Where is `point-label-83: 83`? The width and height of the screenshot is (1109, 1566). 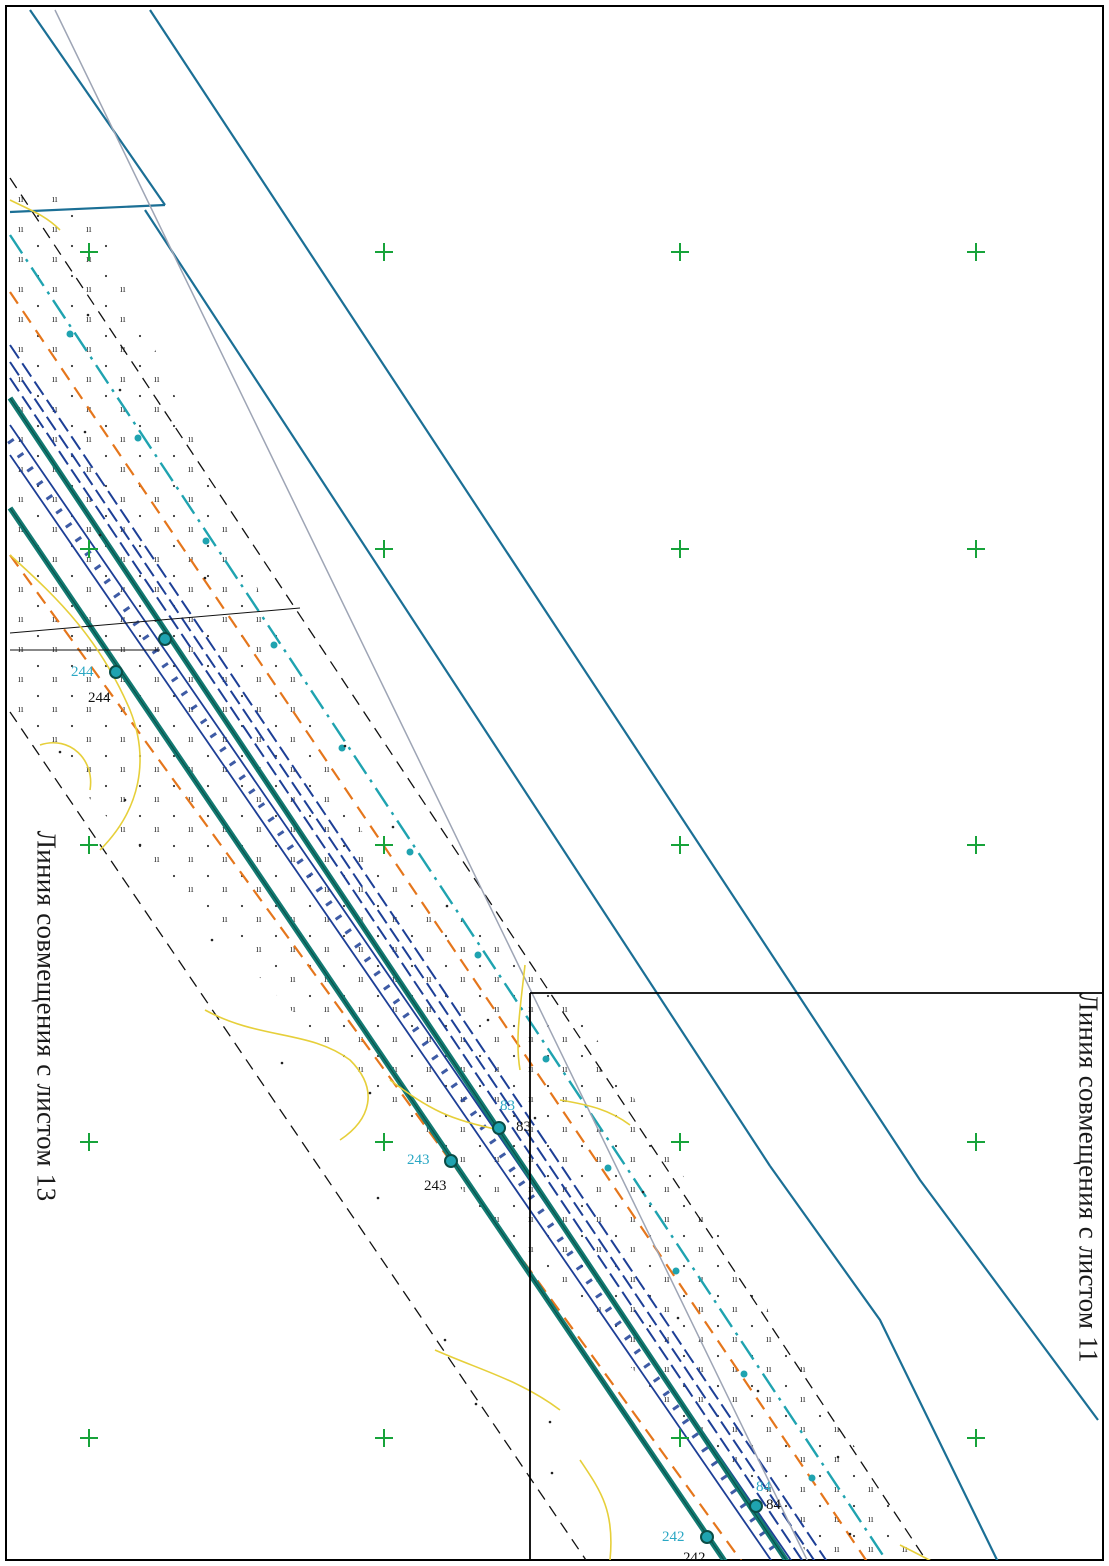
point-label-83: 83 is located at coordinates (523, 1127).